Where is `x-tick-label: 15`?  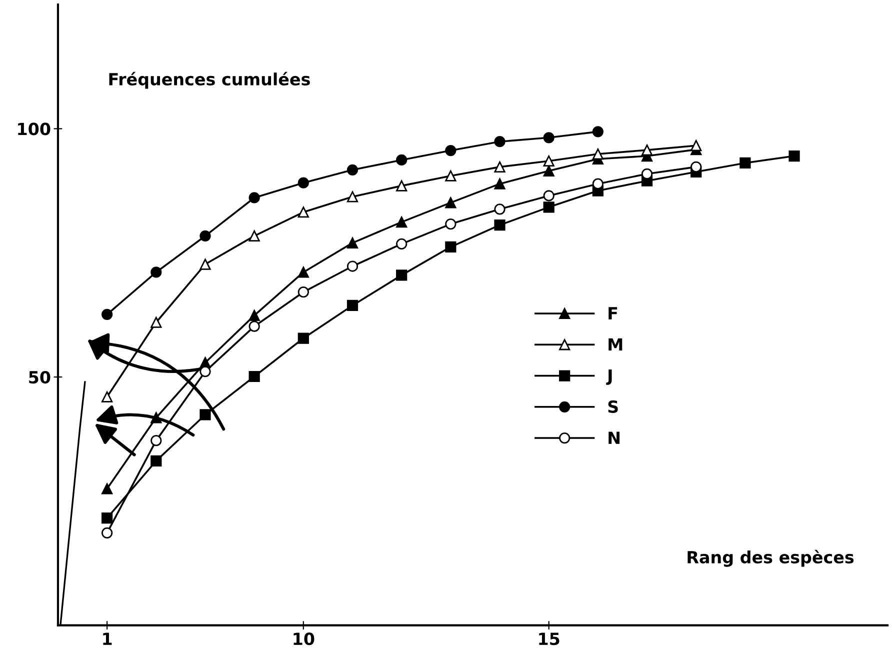 x-tick-label: 15 is located at coordinates (549, 639).